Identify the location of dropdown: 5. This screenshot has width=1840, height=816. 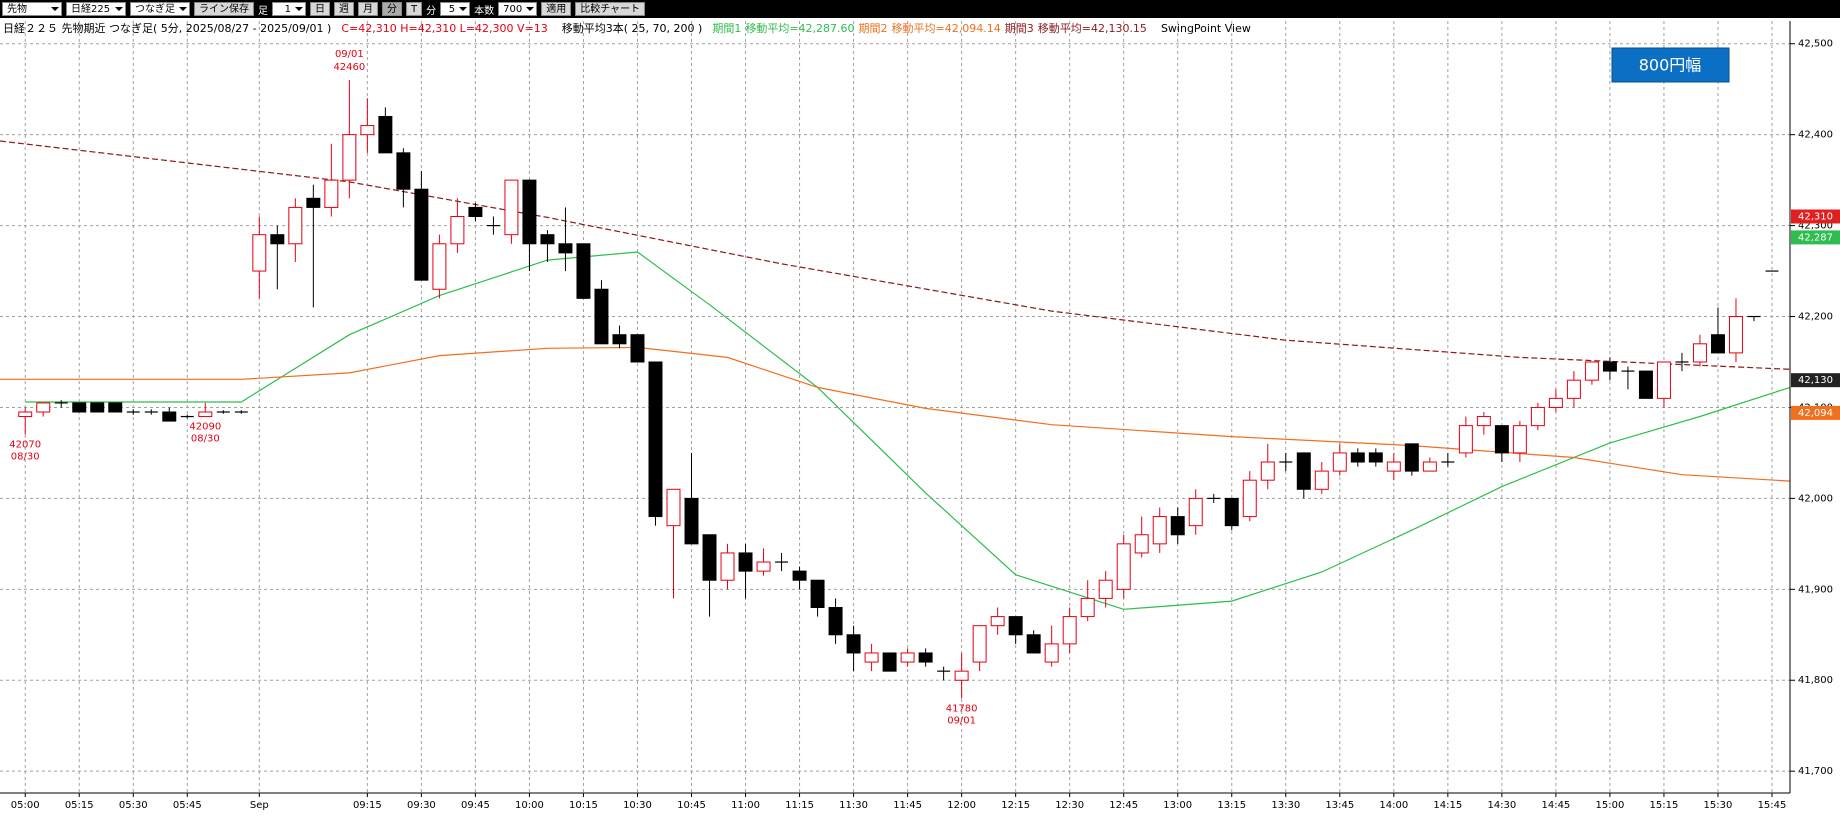
(455, 9).